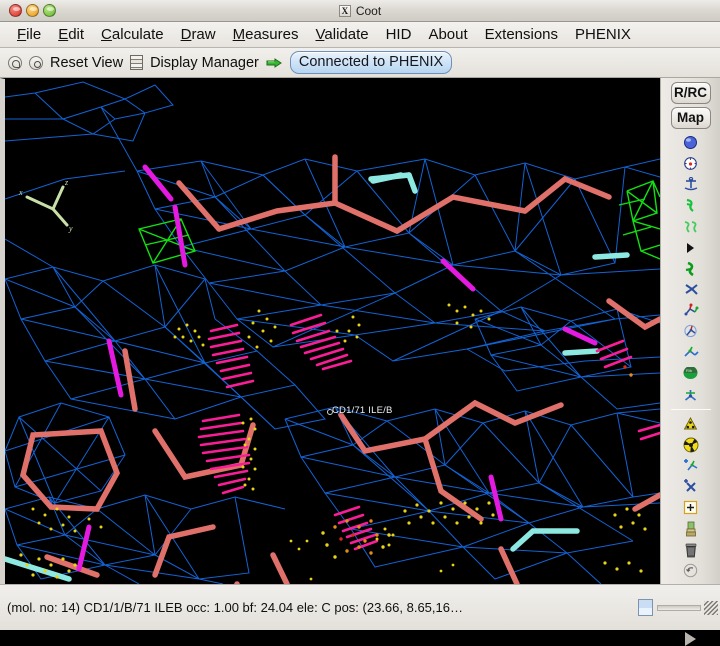  Describe the element at coordinates (137, 62) in the screenshot. I see `layers-icon` at that location.